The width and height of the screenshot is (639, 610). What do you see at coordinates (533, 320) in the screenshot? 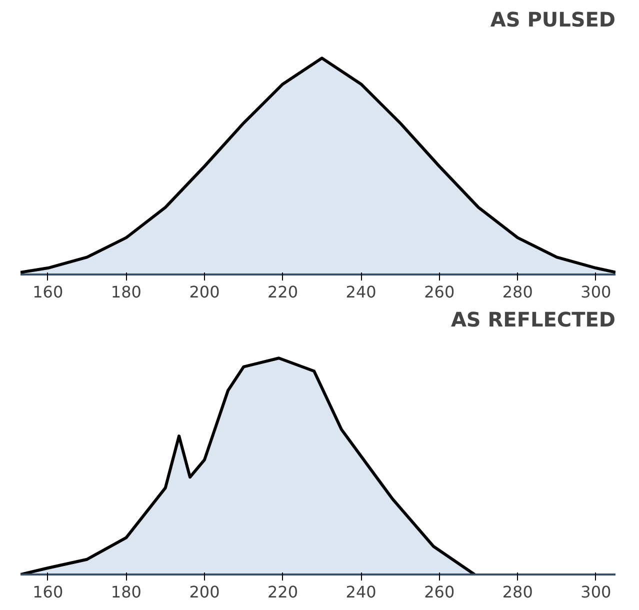
I see `chart-title: AS REFLECTED` at bounding box center [533, 320].